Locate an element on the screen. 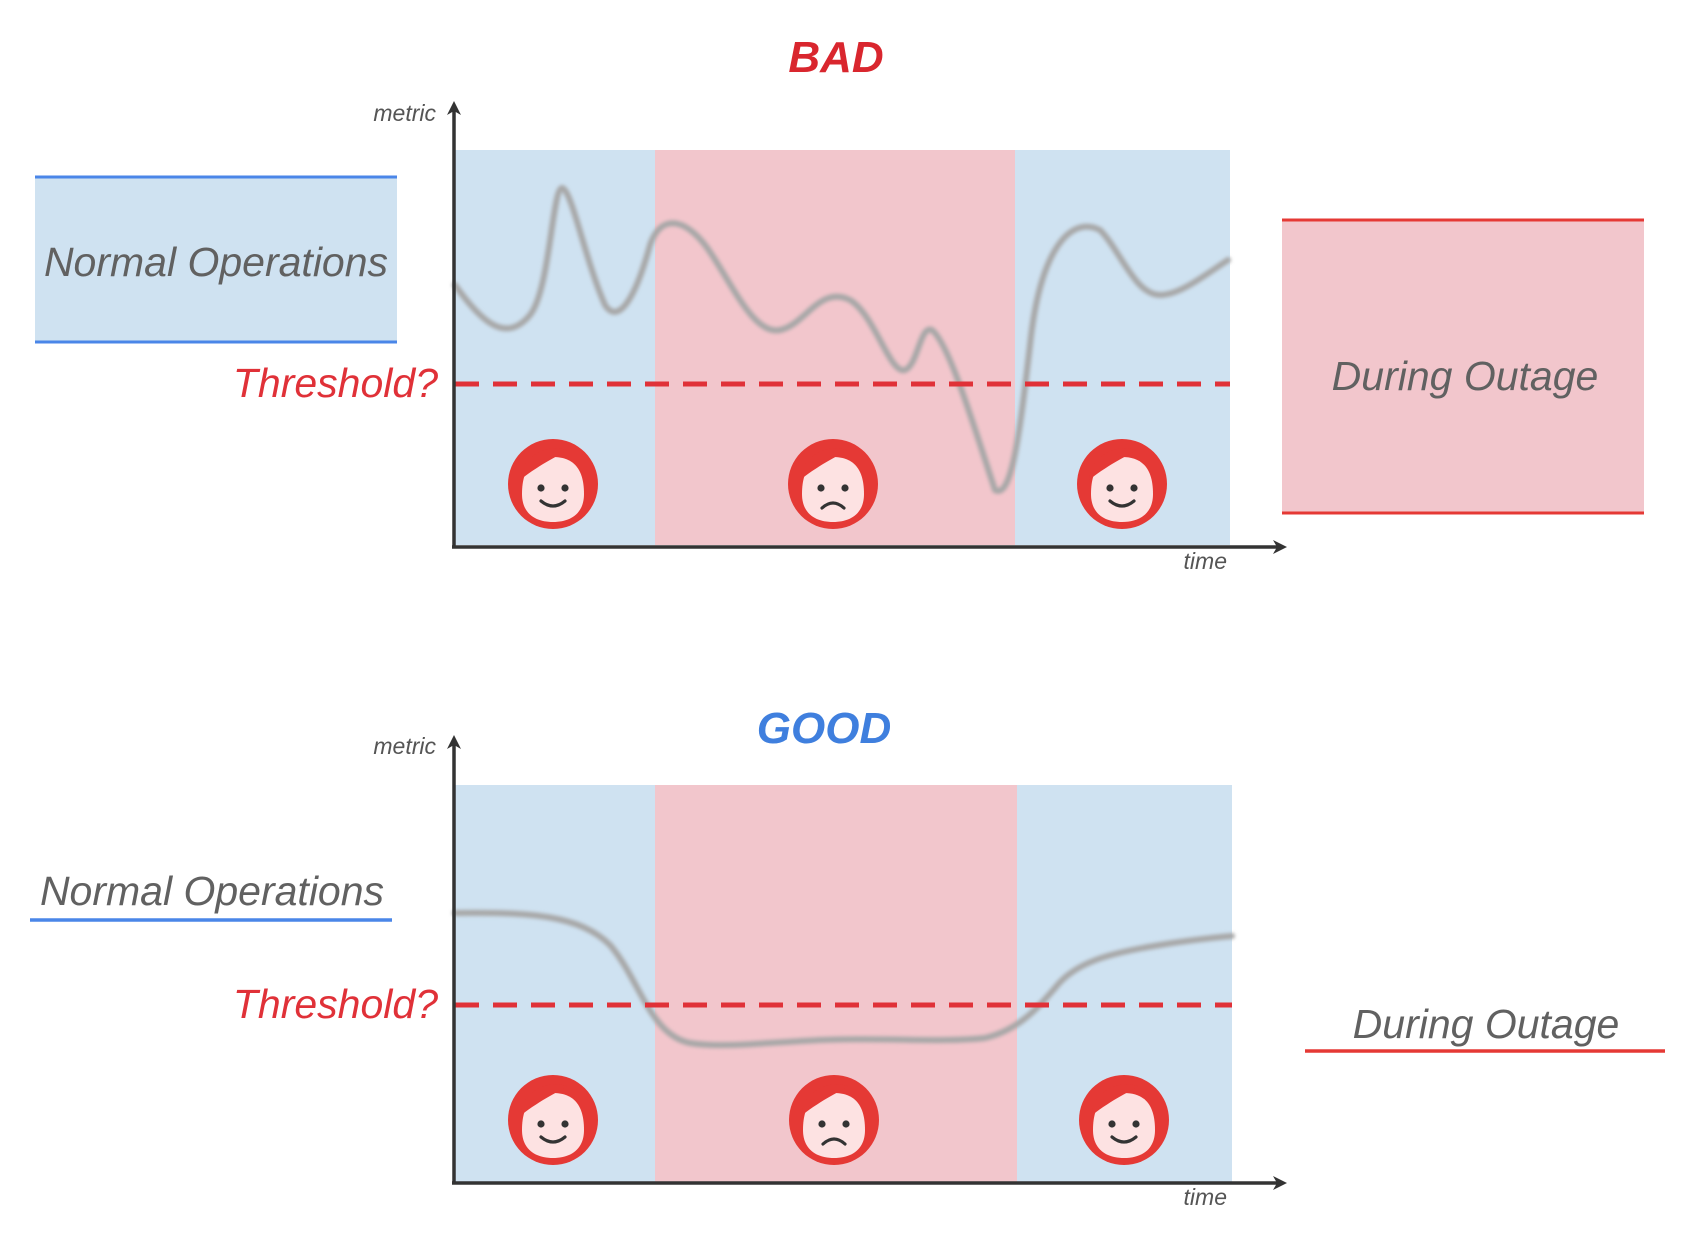 The width and height of the screenshot is (1686, 1250). during-outage-line-label: During Outage is located at coordinates (1485, 1027).